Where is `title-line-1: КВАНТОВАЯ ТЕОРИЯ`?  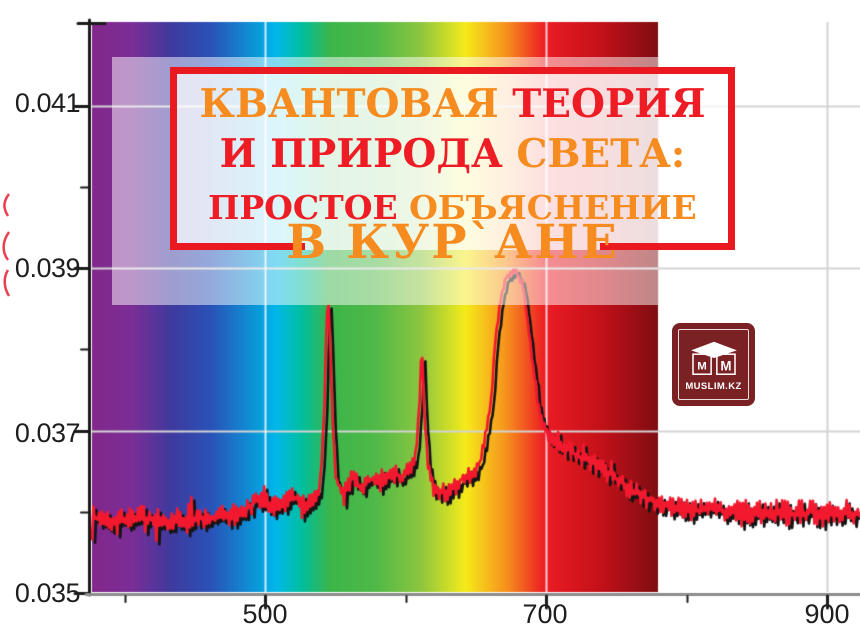 title-line-1: КВАНТОВАЯ ТЕОРИЯ is located at coordinates (452, 104).